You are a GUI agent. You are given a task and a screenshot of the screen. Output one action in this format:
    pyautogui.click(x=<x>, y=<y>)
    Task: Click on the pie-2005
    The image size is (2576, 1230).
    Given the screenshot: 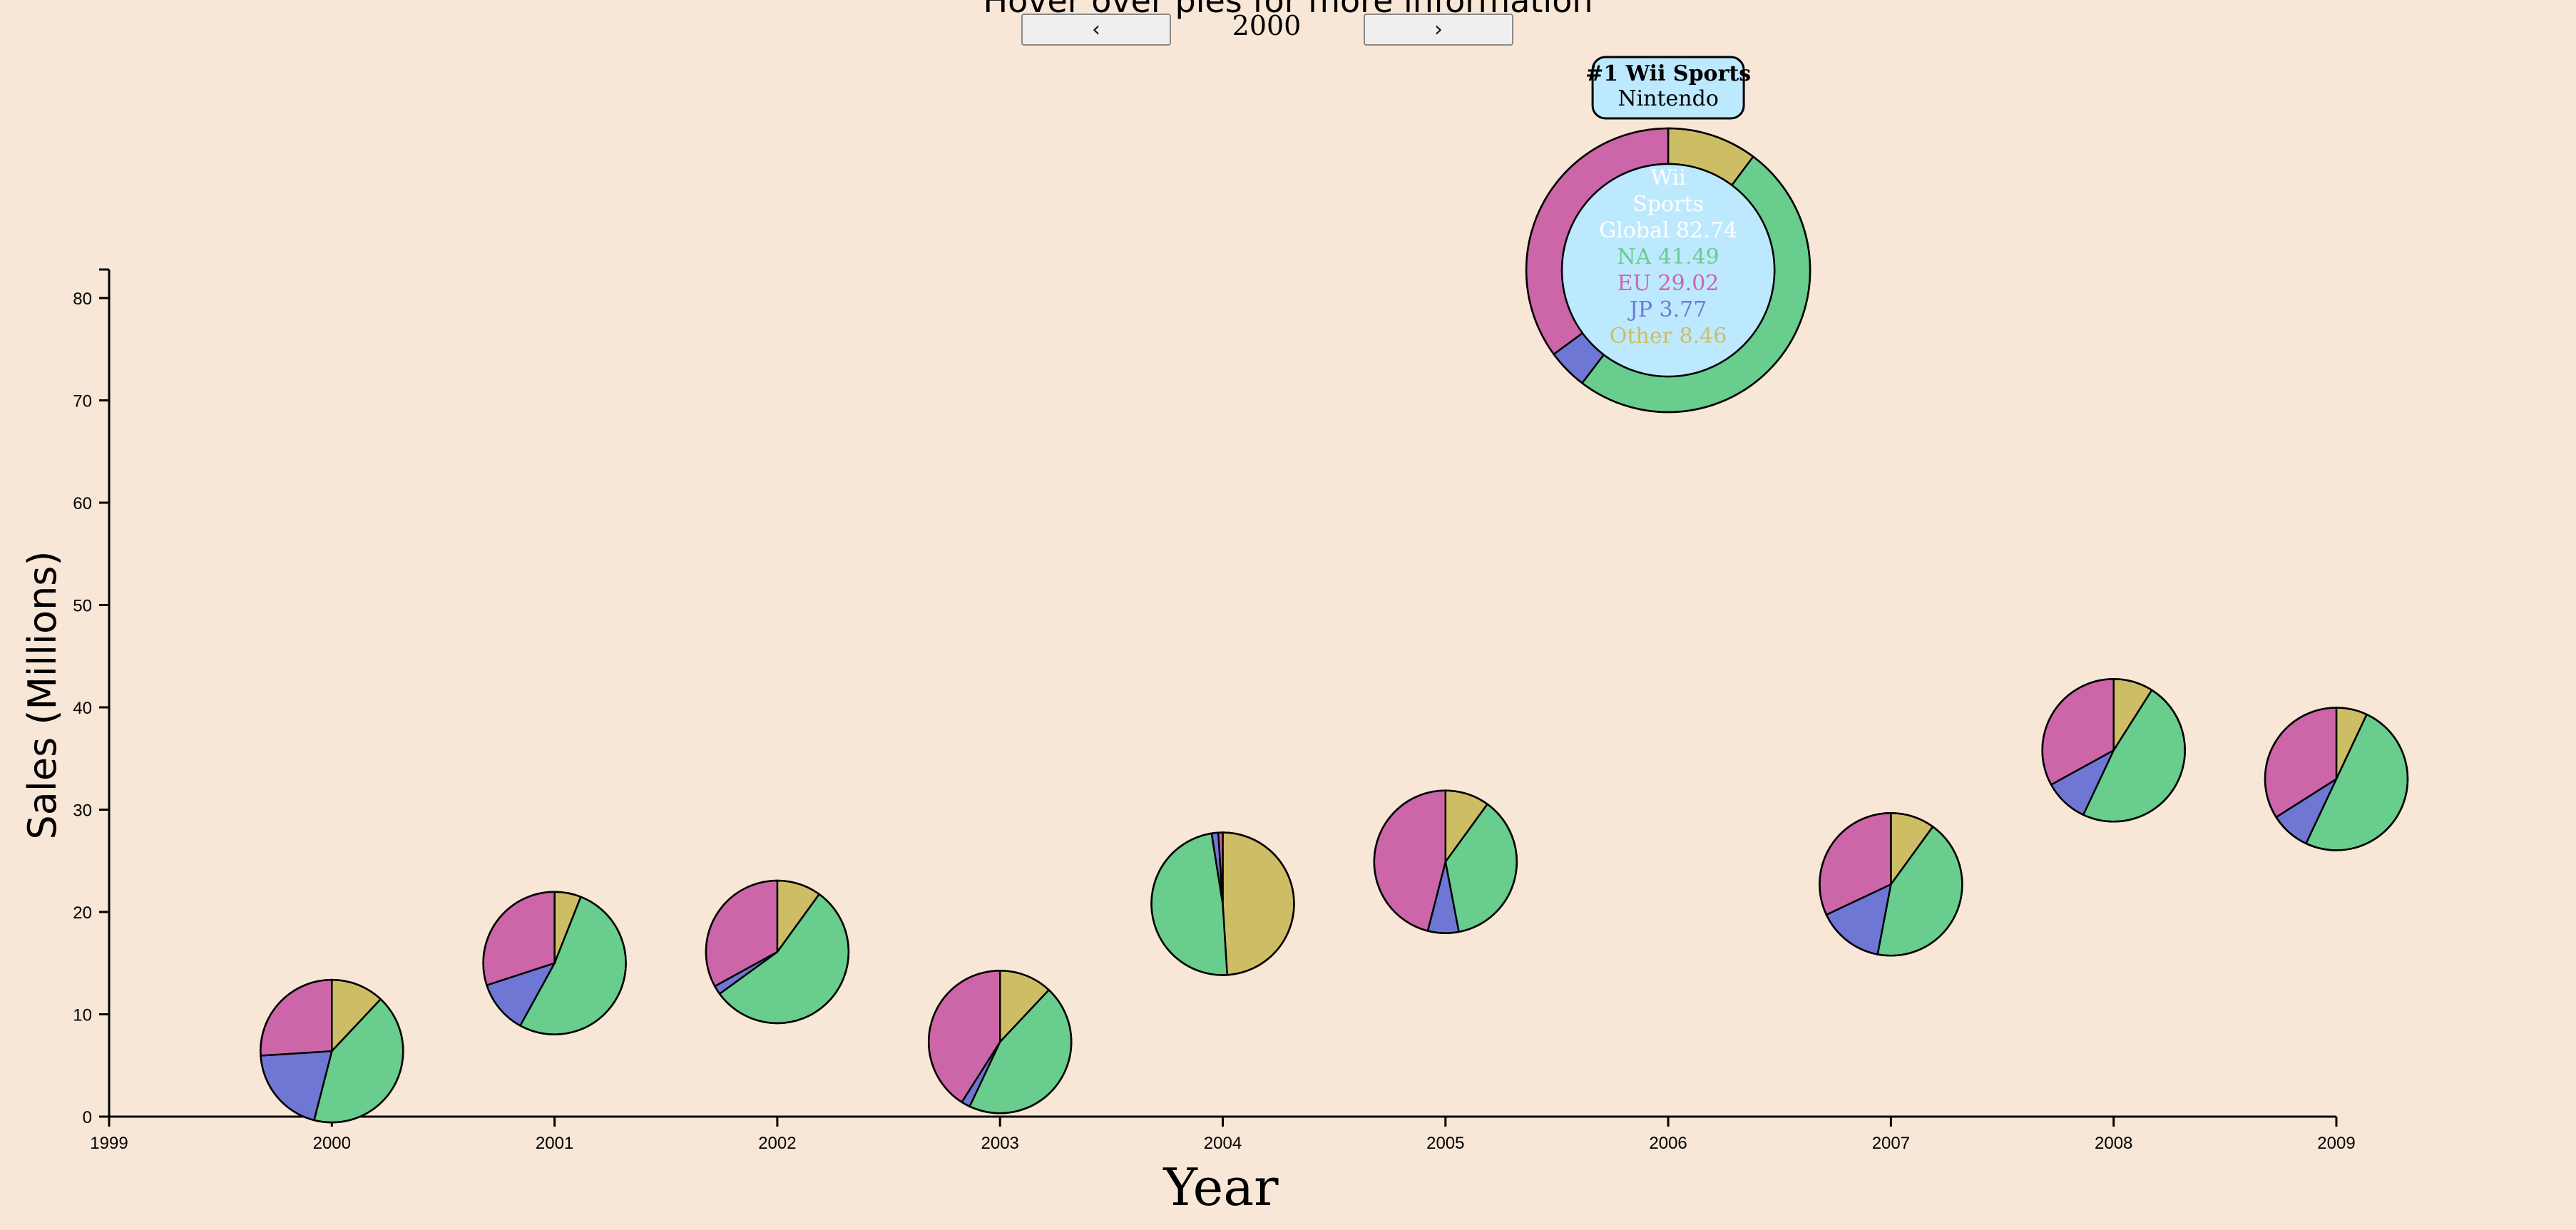 What is the action you would take?
    pyautogui.click(x=1445, y=861)
    